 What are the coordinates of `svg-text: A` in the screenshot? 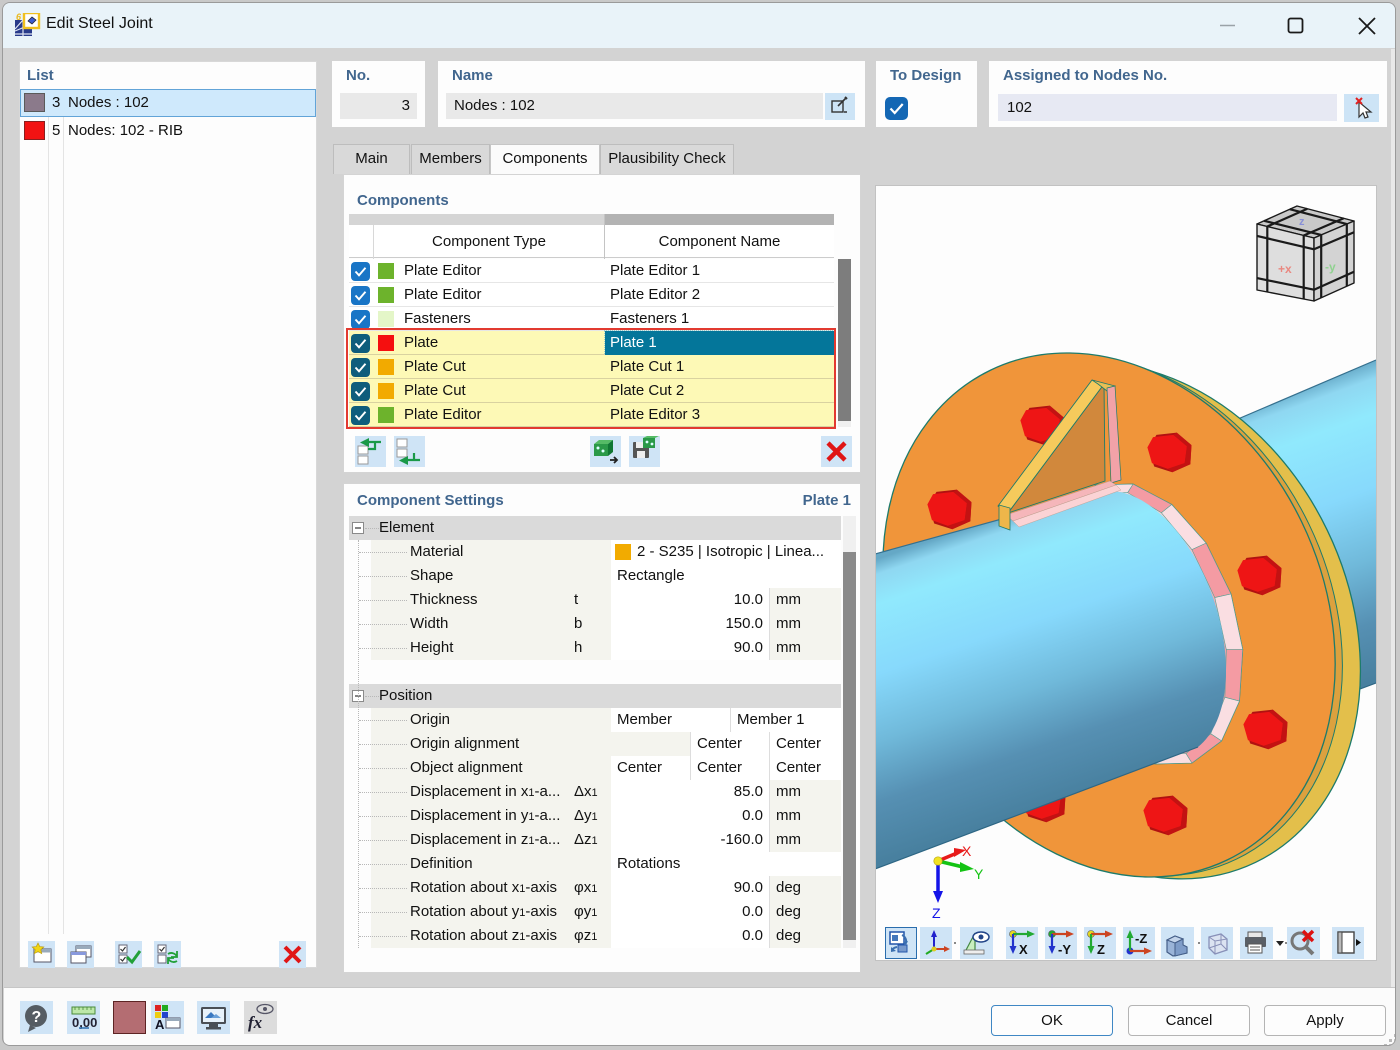 It's located at (160, 1024).